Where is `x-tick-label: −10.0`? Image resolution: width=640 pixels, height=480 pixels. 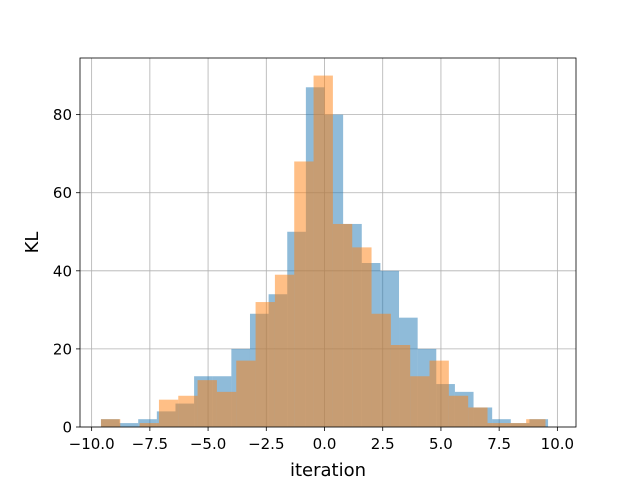
x-tick-label: −10.0 is located at coordinates (92, 444).